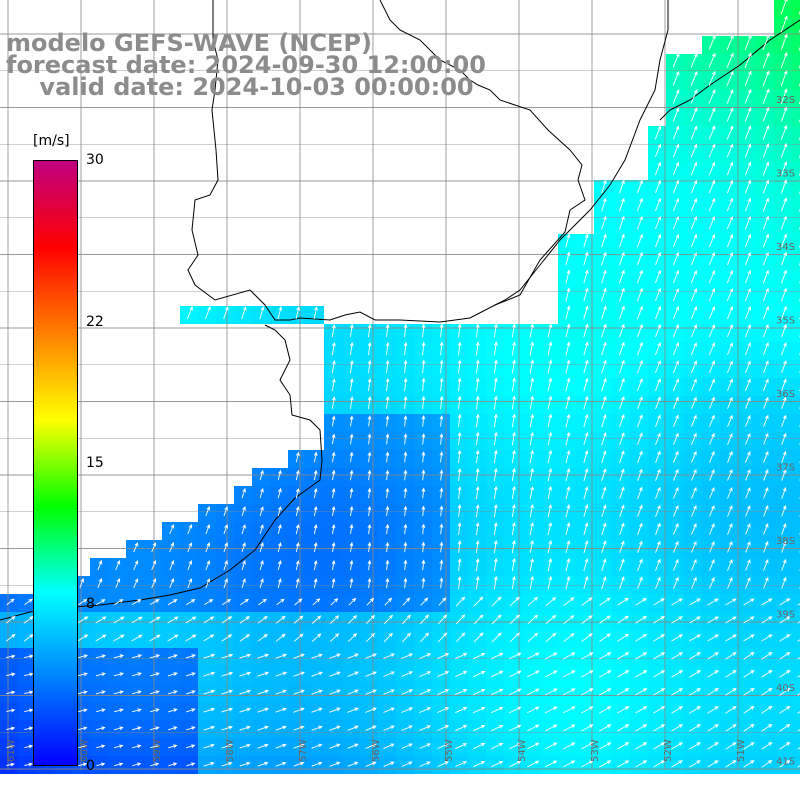 This screenshot has width=800, height=800. What do you see at coordinates (161, 472) in the screenshot?
I see `coastline-south` at bounding box center [161, 472].